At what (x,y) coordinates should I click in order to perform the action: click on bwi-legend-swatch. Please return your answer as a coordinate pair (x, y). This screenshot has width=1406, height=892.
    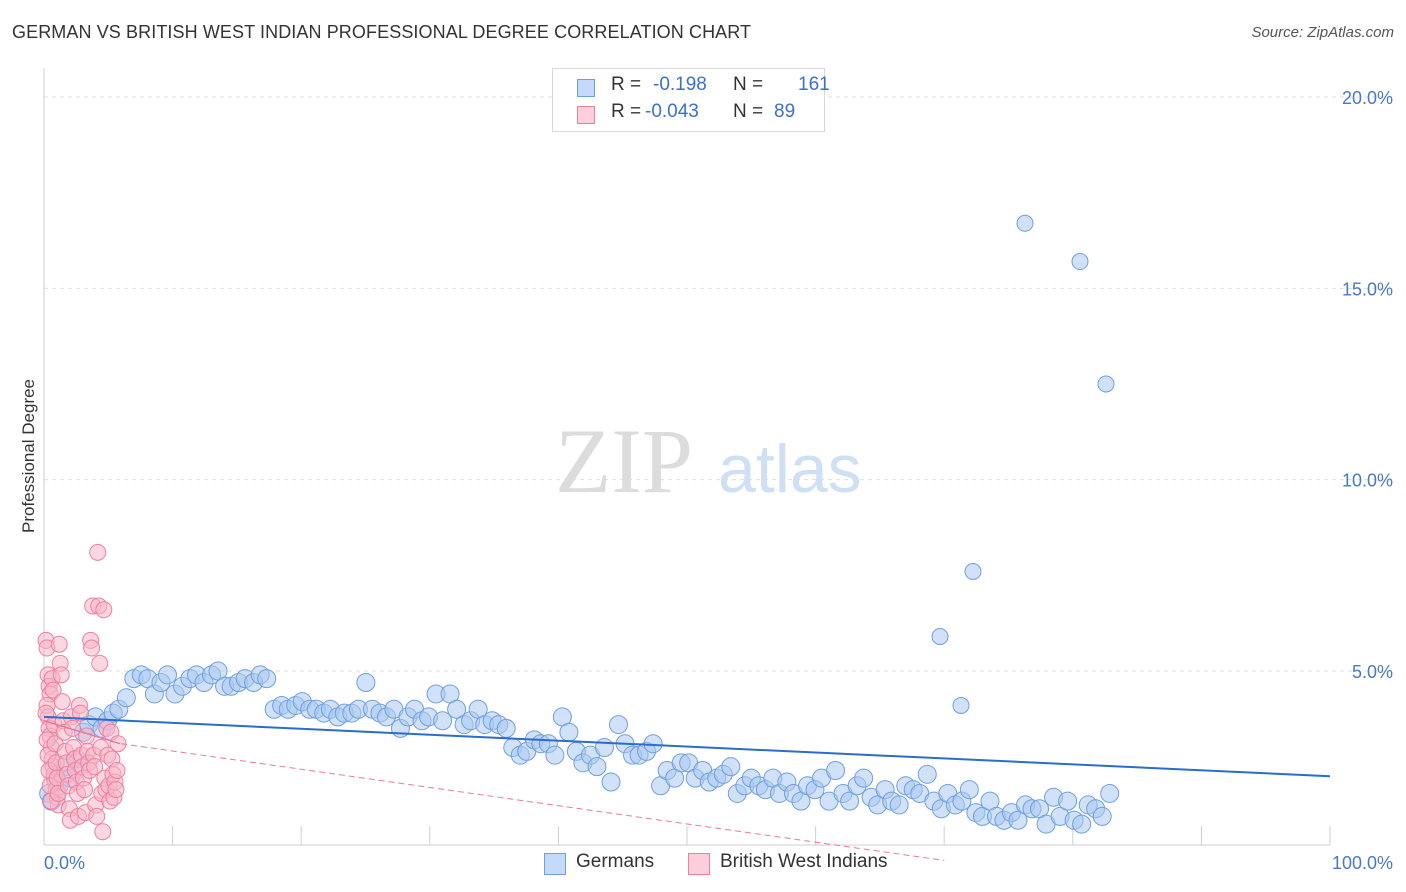
    Looking at the image, I should click on (699, 864).